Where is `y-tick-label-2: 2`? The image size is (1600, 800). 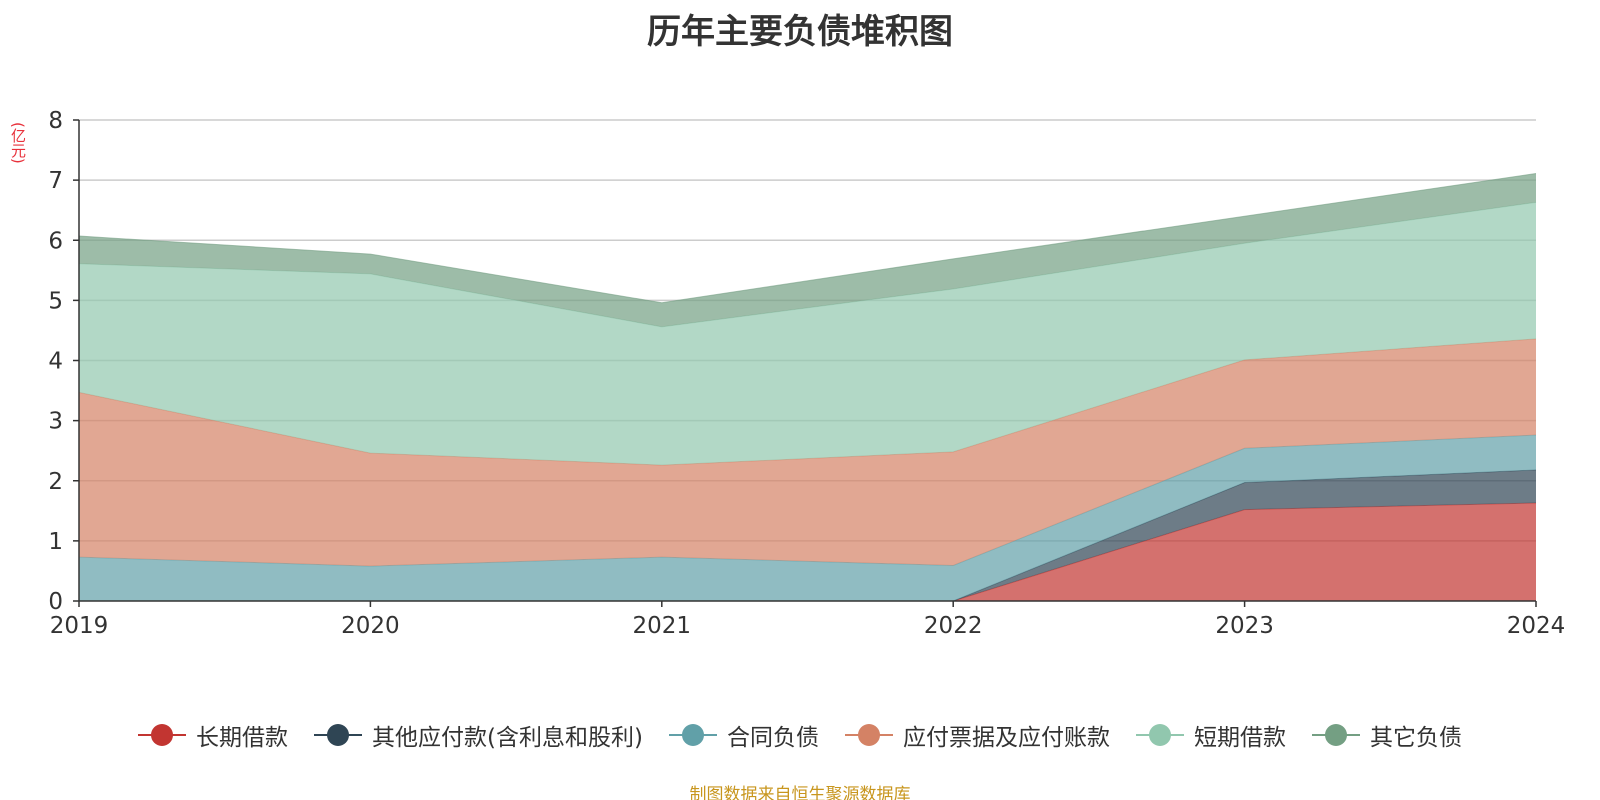 y-tick-label-2: 2 is located at coordinates (55, 482).